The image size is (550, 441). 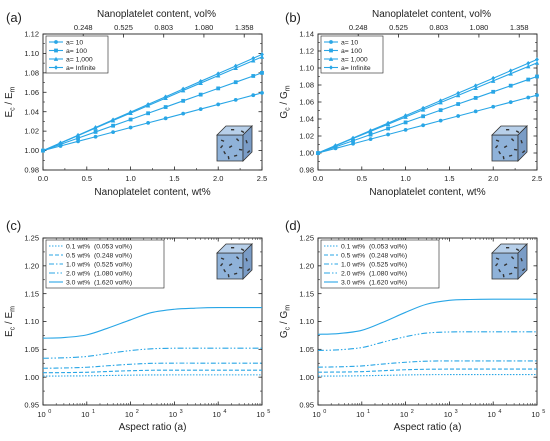 What do you see at coordinates (306, 293) in the screenshot?
I see `y-tick-label: 1.15` at bounding box center [306, 293].